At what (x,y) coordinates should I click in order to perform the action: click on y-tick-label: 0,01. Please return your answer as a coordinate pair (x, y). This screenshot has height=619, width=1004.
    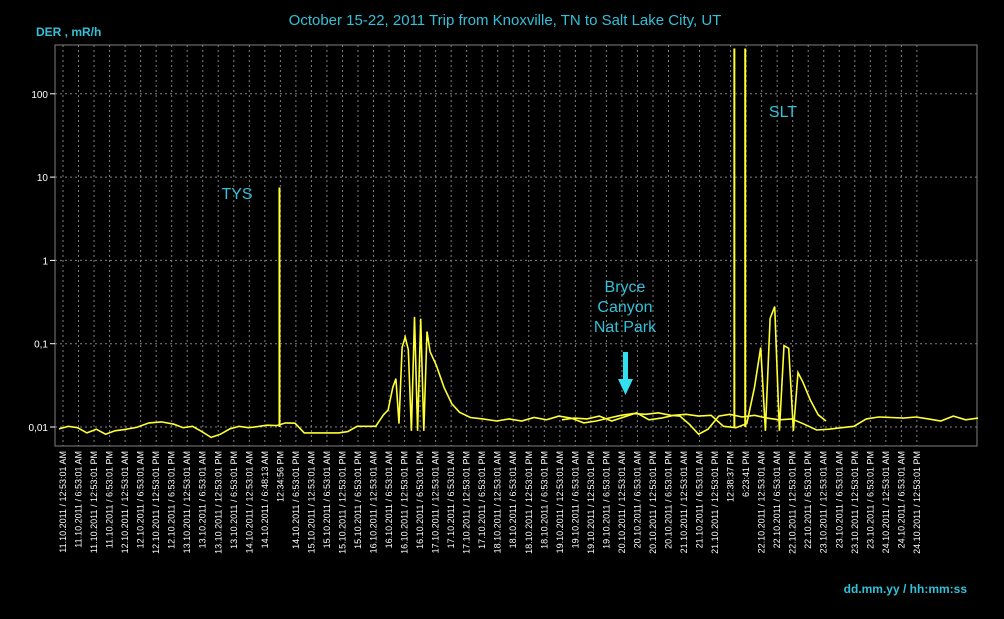
    Looking at the image, I should click on (39, 428).